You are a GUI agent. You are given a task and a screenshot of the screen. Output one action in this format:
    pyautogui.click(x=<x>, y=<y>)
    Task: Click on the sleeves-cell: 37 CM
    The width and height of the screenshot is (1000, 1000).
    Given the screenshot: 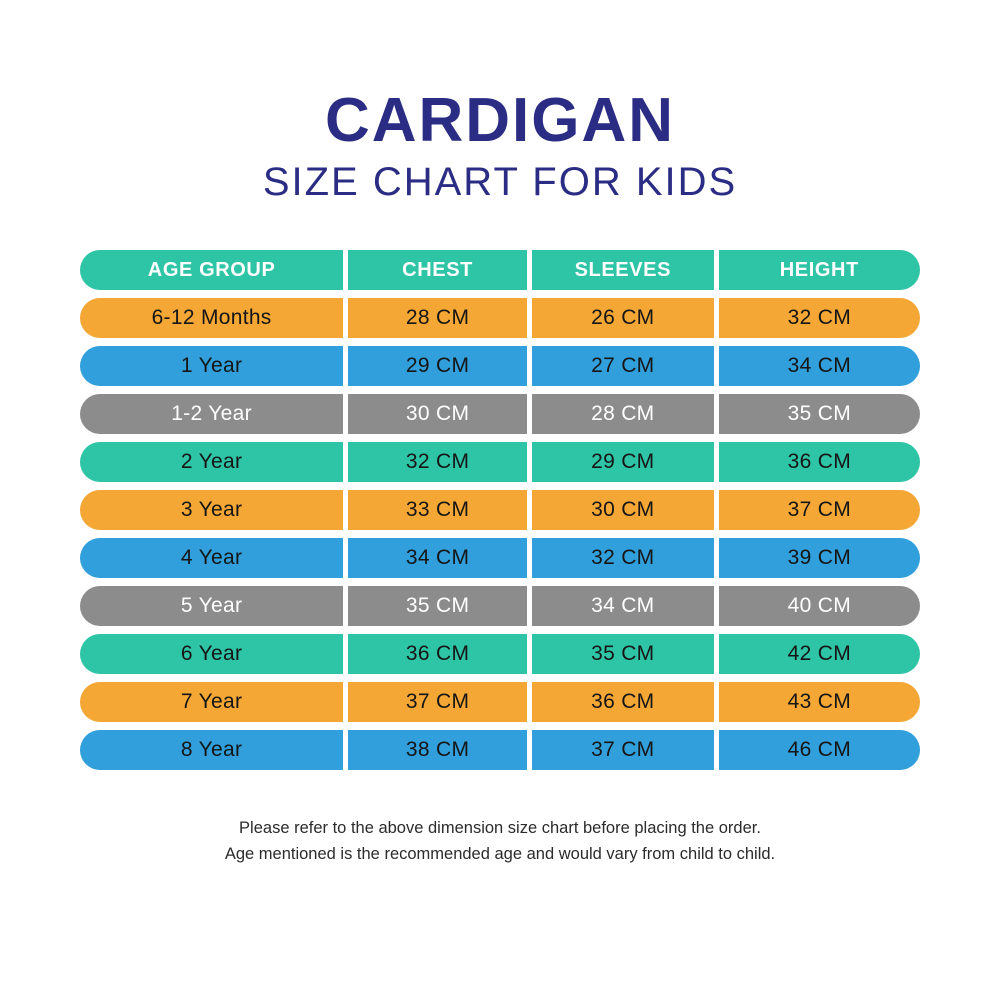 What is the action you would take?
    pyautogui.click(x=622, y=750)
    